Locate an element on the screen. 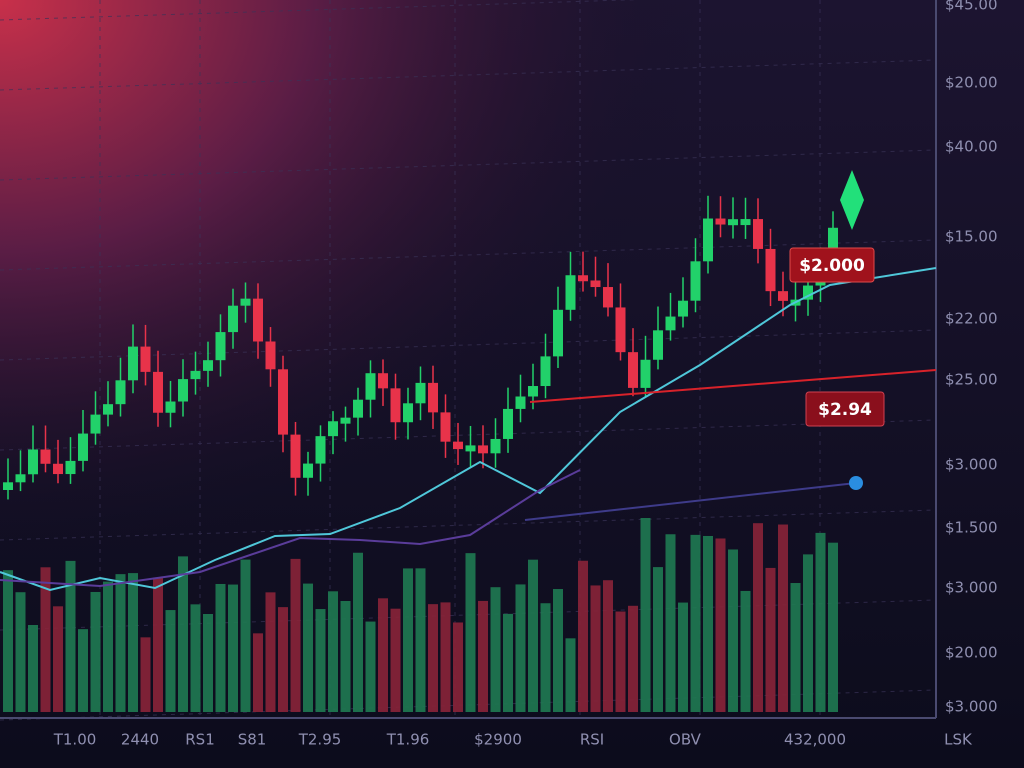 This screenshot has height=768, width=1024. time-label: T1.00 is located at coordinates (75, 740).